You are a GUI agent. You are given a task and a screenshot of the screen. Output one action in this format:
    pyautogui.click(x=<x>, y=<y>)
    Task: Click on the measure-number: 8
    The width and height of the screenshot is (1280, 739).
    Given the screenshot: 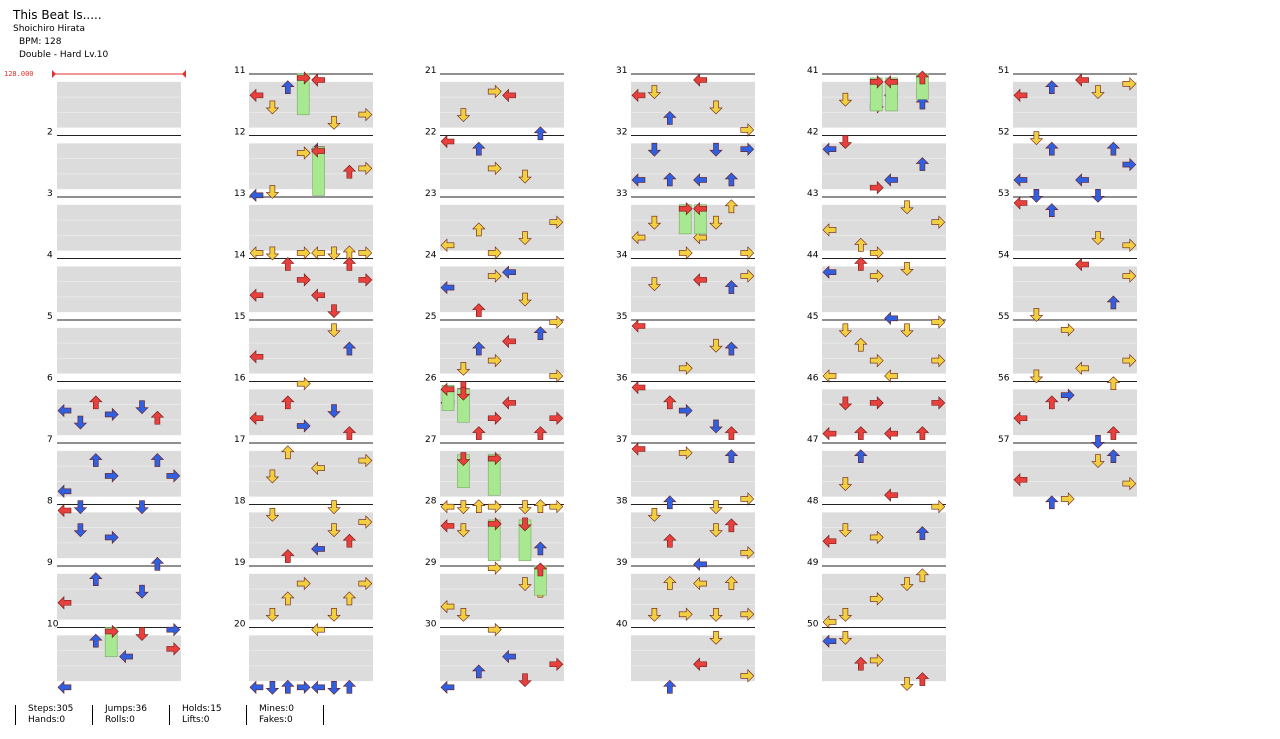 What is the action you would take?
    pyautogui.click(x=50, y=502)
    